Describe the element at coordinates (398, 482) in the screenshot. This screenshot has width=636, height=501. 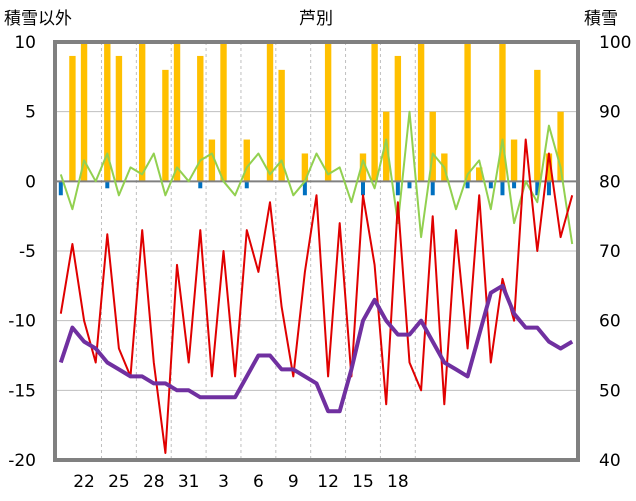
I see `x-tick: 18` at that location.